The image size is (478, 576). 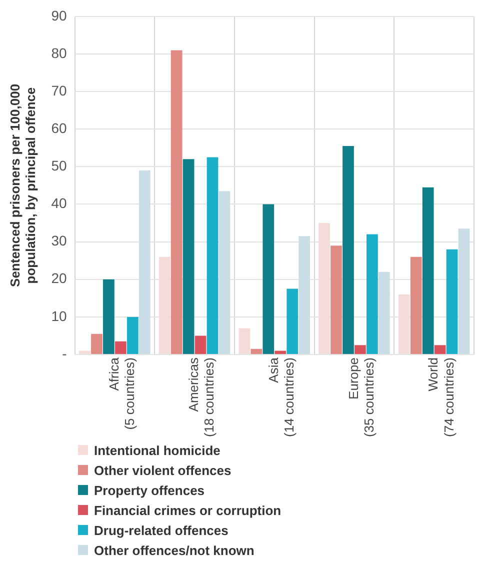 I want to click on y-tick-label: 70, so click(x=59, y=90).